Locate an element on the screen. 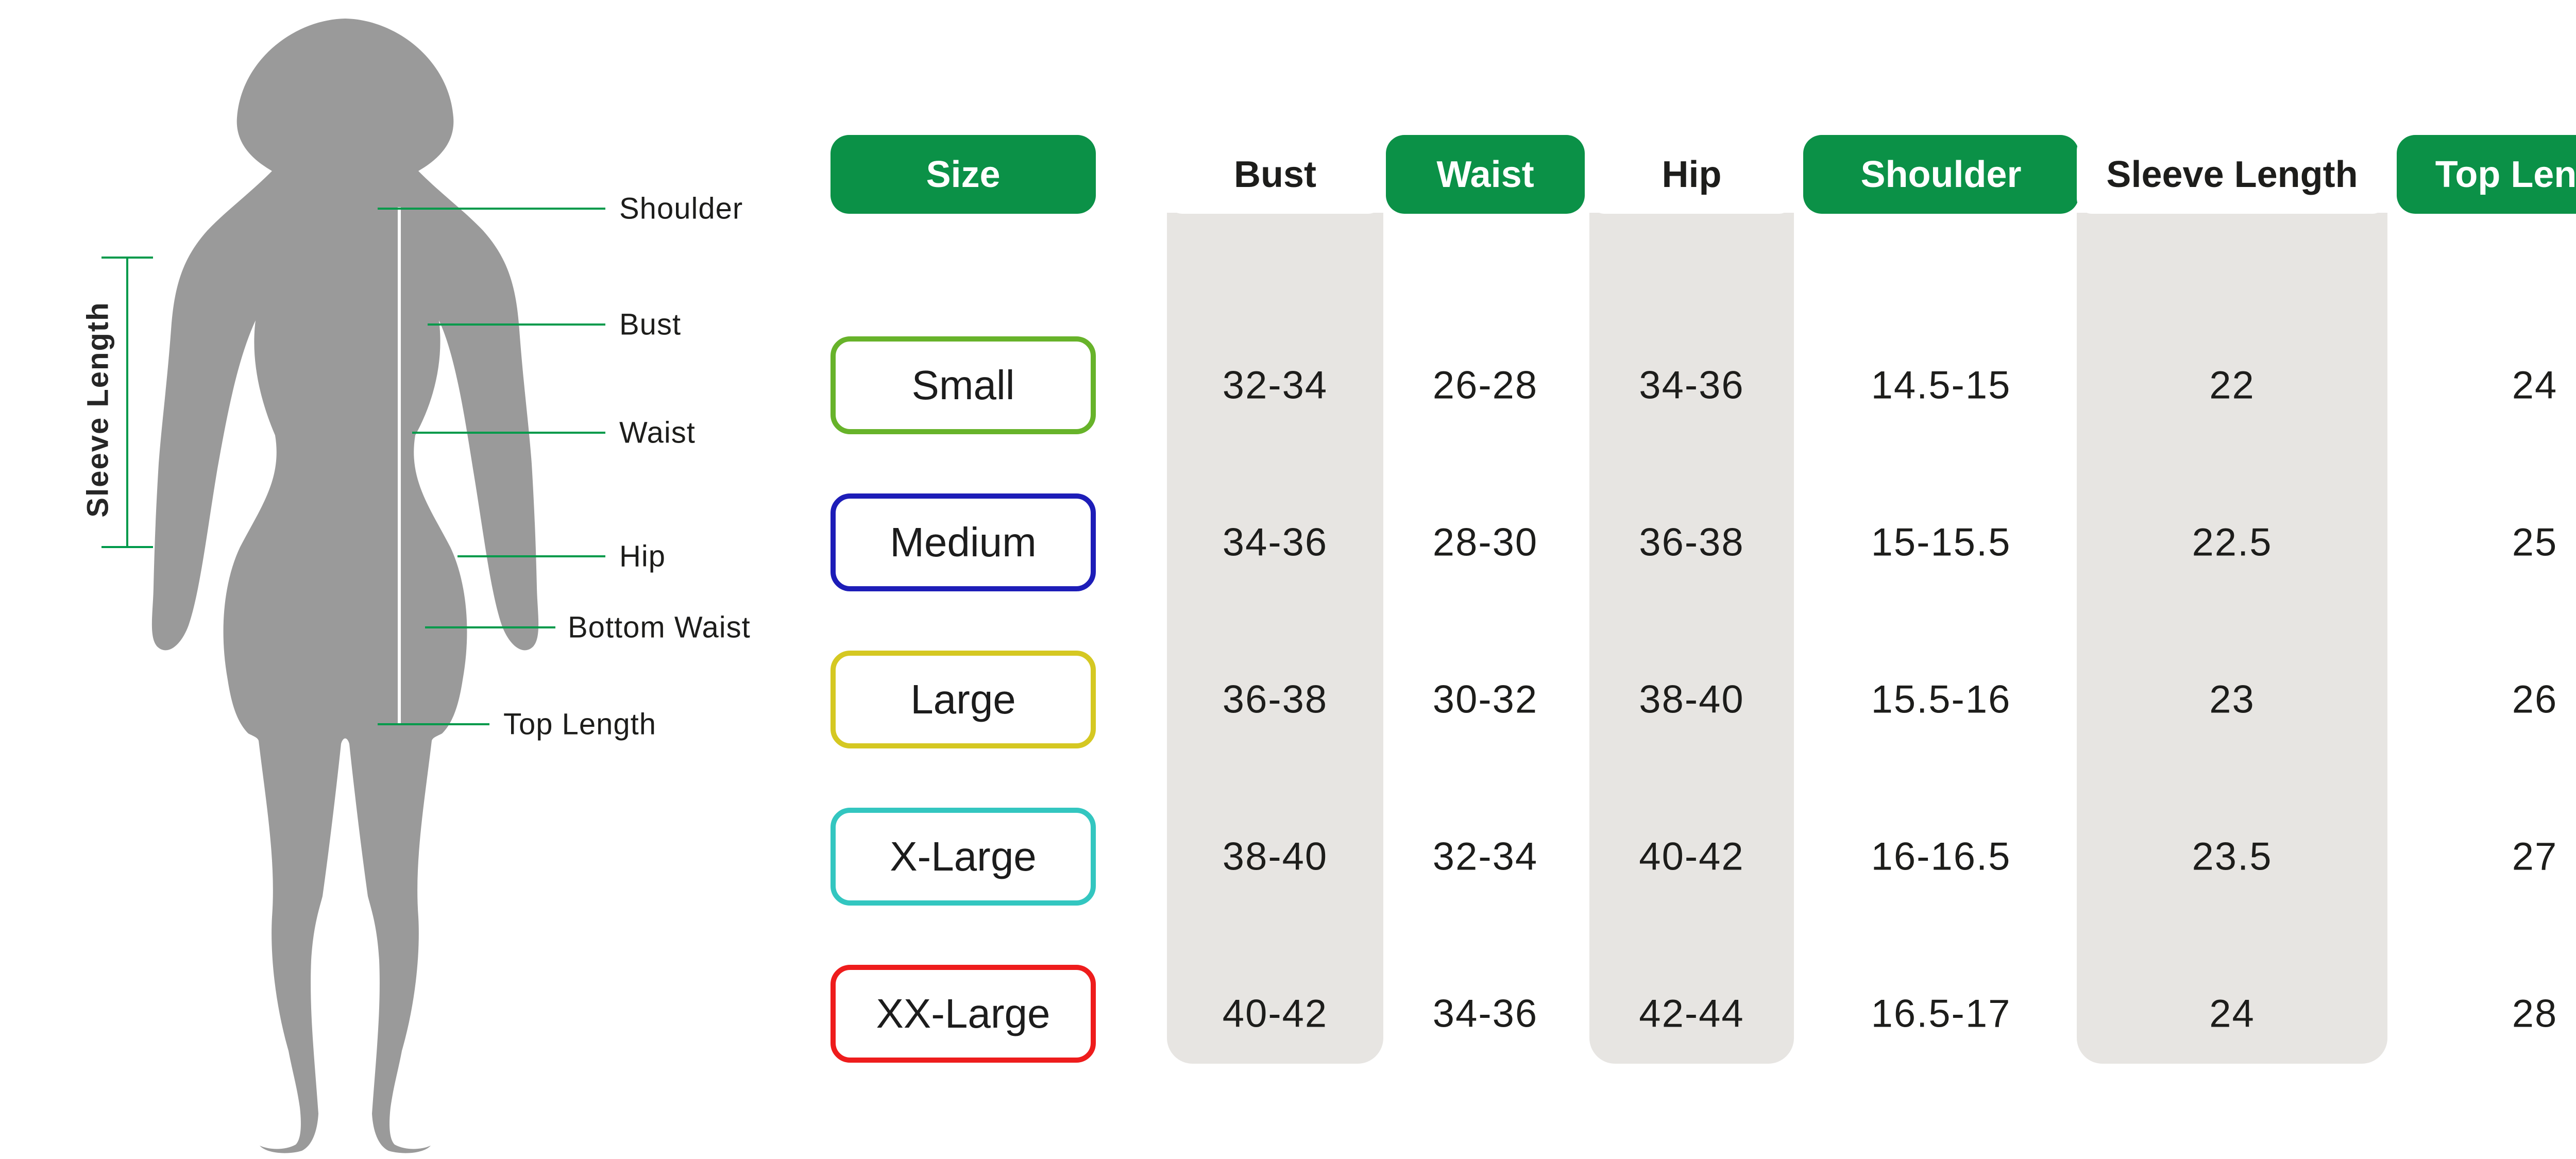 The width and height of the screenshot is (2576, 1159). cell-xx-large-waist: 34-36 is located at coordinates (1485, 1014).